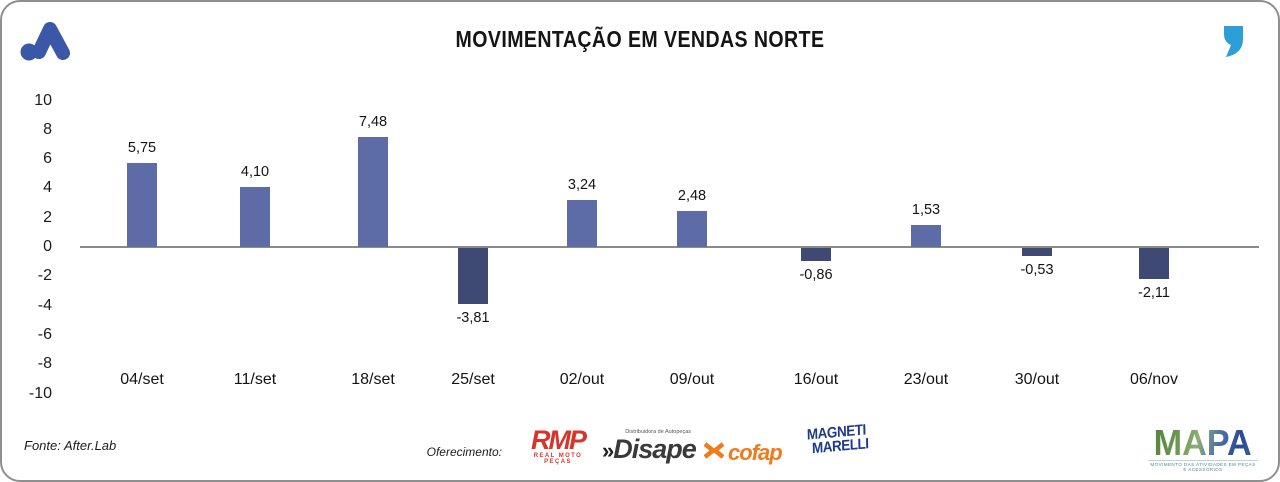 This screenshot has height=482, width=1280. What do you see at coordinates (816, 379) in the screenshot?
I see `x-axis-label: 16/out` at bounding box center [816, 379].